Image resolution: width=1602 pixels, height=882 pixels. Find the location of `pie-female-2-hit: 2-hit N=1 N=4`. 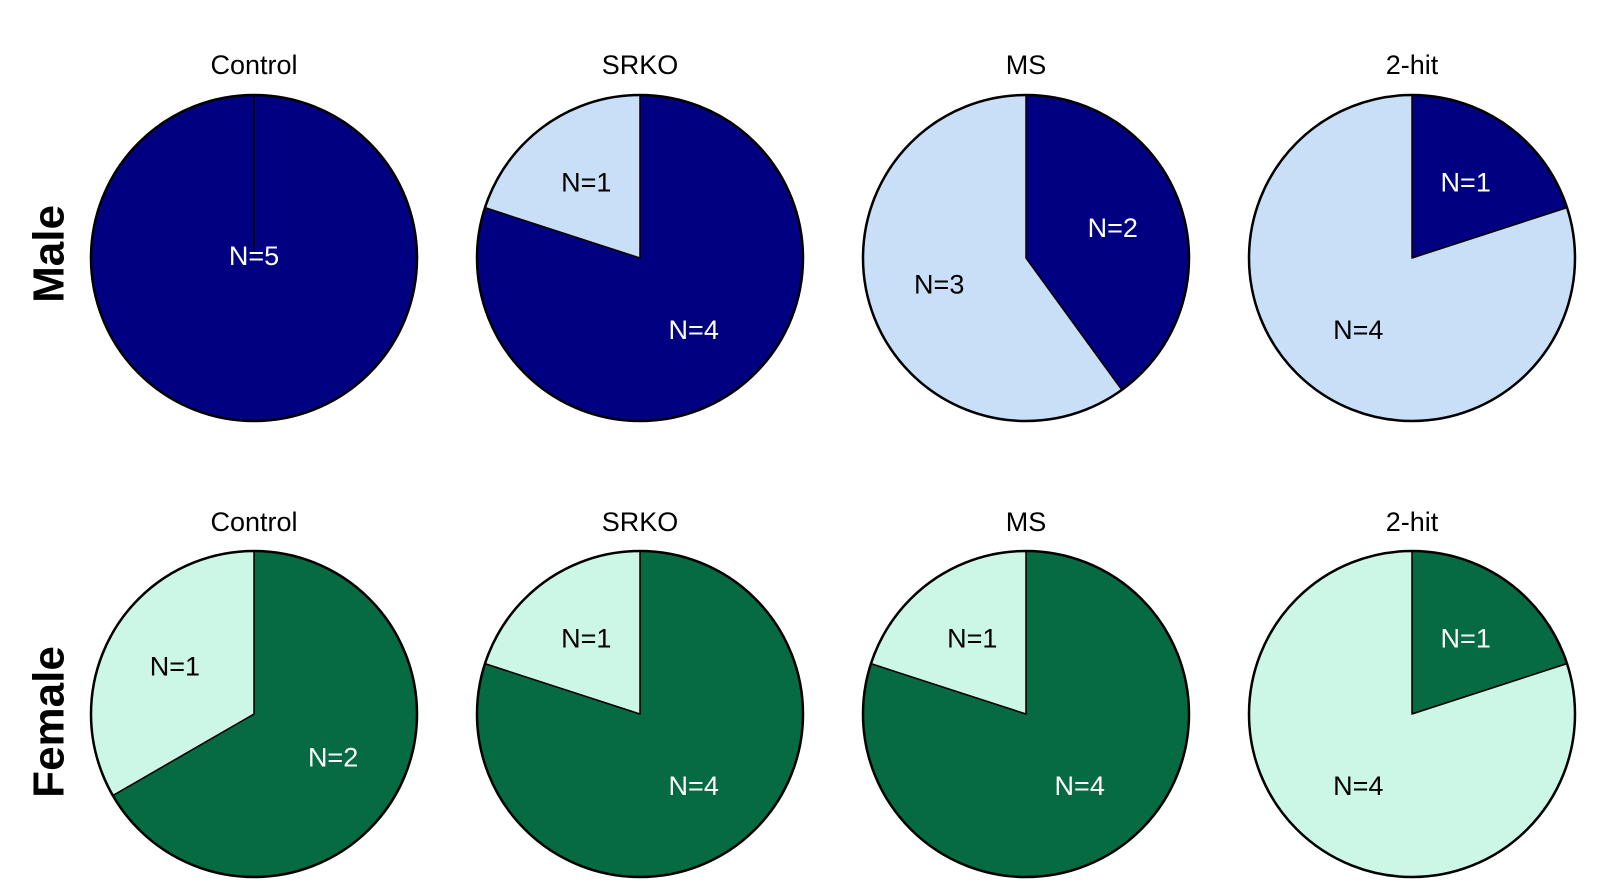

pie-female-2-hit: 2-hit N=1 N=4 is located at coordinates (1412, 693).